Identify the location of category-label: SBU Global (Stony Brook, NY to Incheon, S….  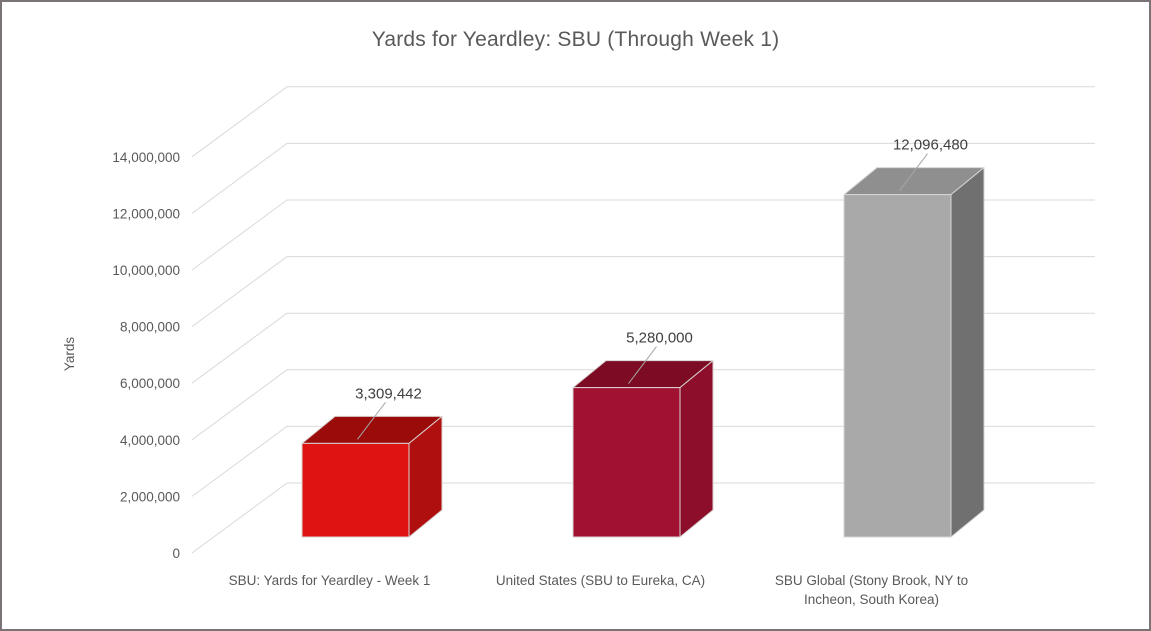
(871, 590).